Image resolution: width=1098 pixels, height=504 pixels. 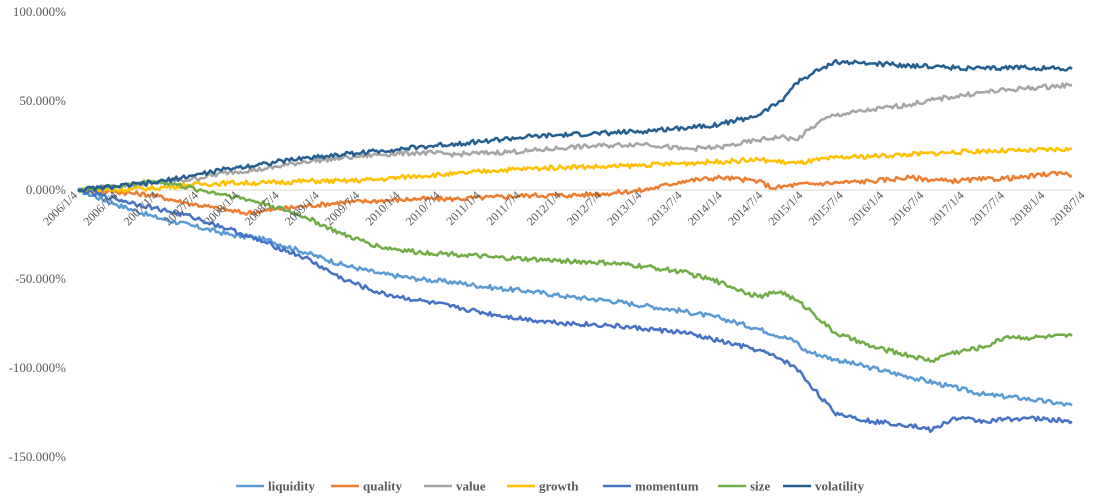 I want to click on y-tick-label: -100.000%, so click(x=38, y=367).